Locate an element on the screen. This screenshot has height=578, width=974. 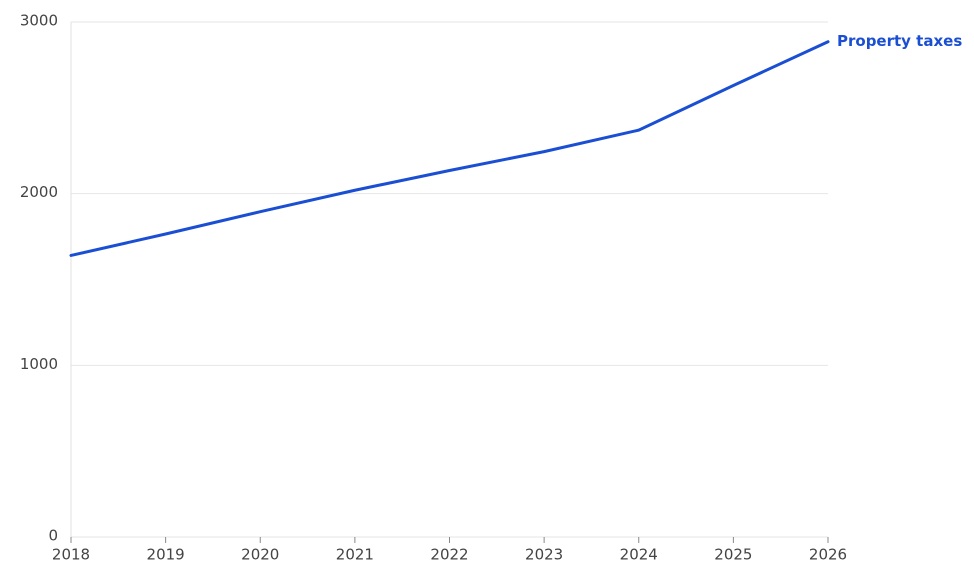
y-tick-label: 2000 is located at coordinates (39, 192).